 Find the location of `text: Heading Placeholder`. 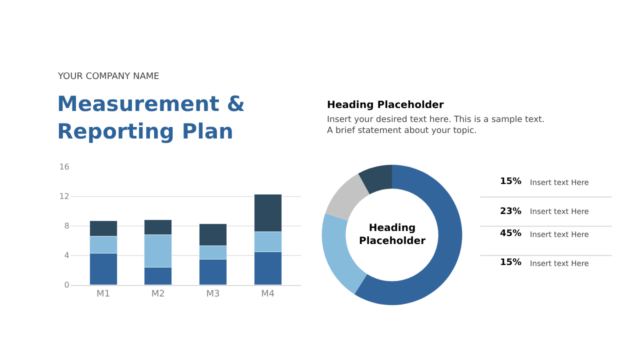

text: Heading Placeholder is located at coordinates (392, 235).